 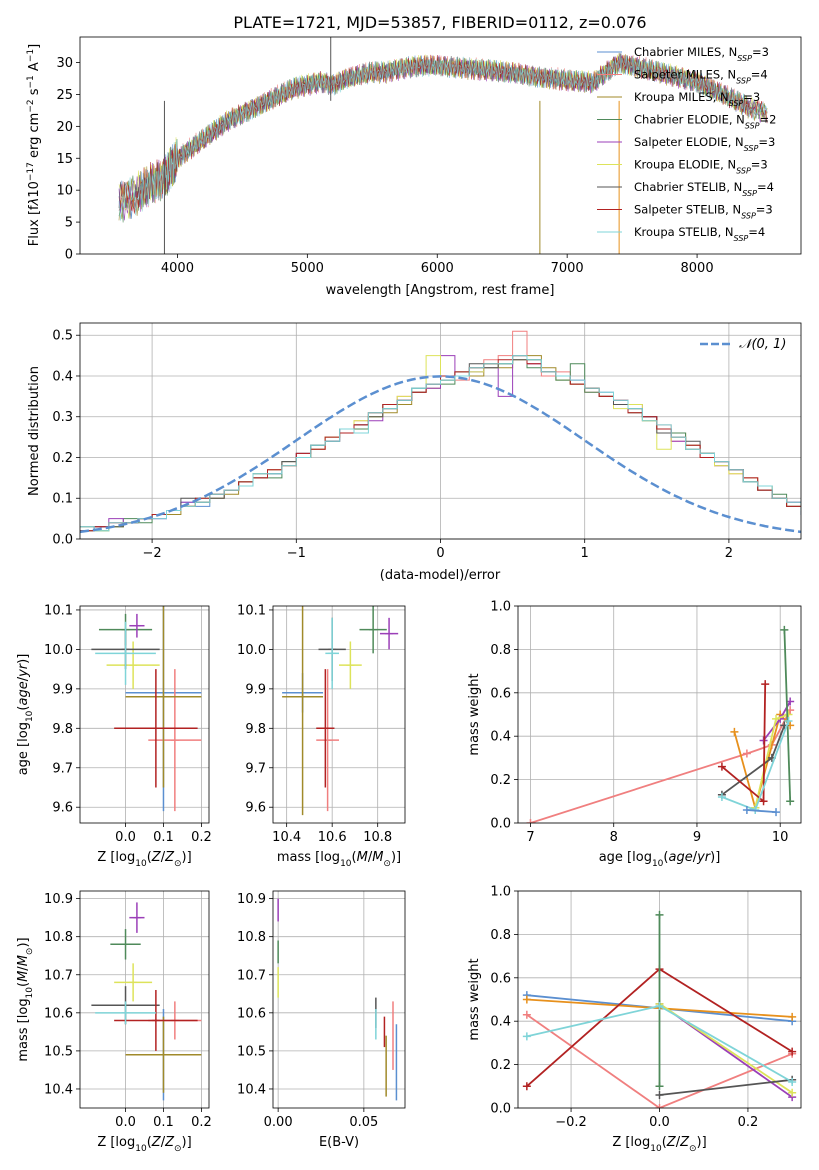 I want to click on label-part: Z, so click(x=684, y=1142).